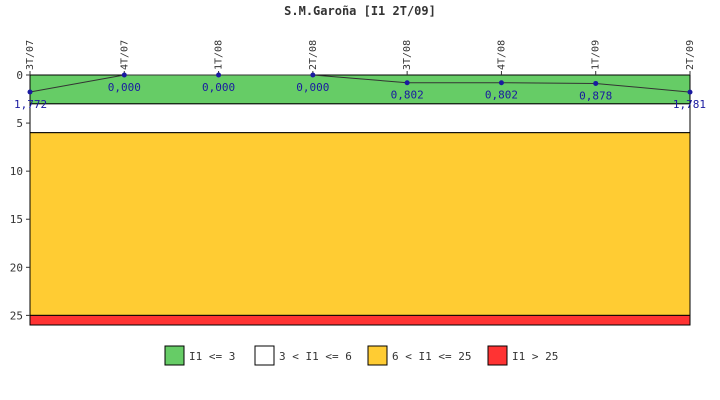 The image size is (720, 400). Describe the element at coordinates (219, 55) in the screenshot. I see `x-tick-label: 1T/08` at that location.